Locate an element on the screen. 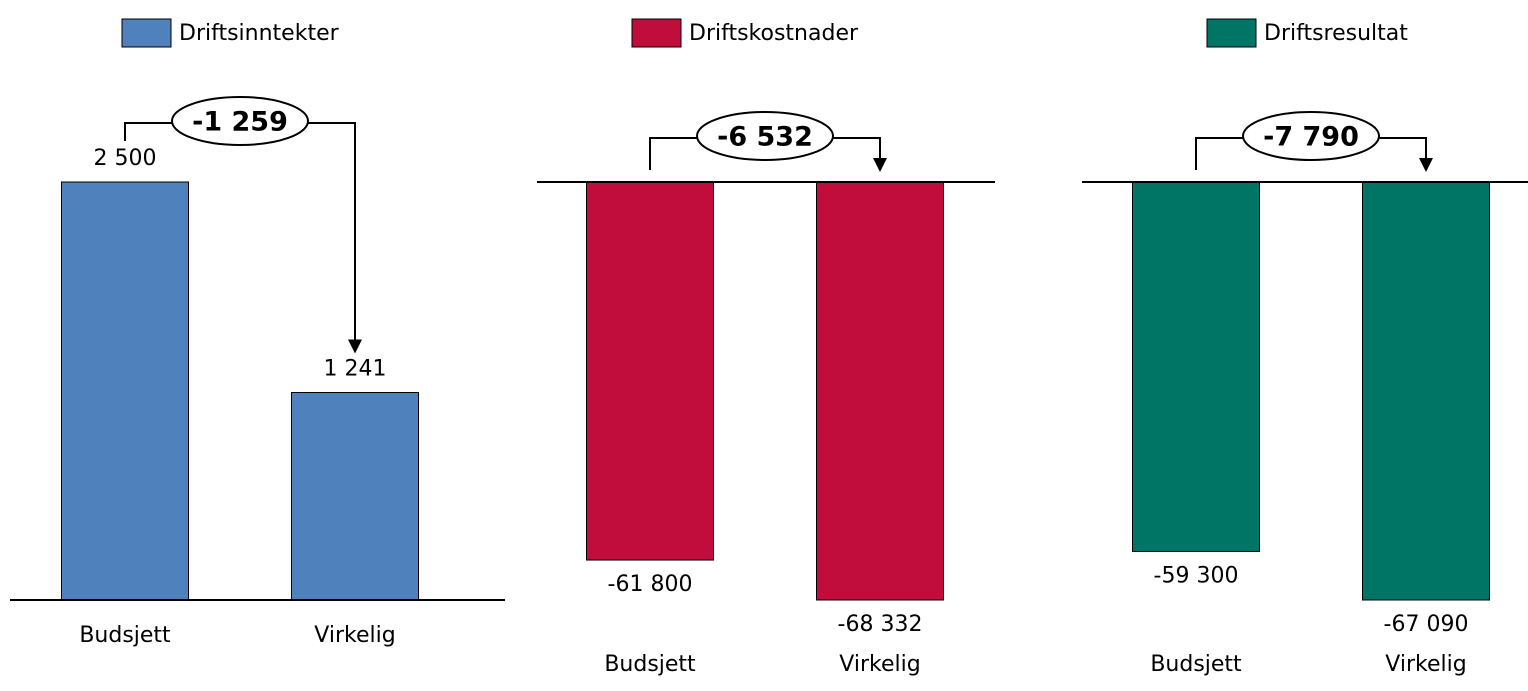 Image resolution: width=1528 pixels, height=691 pixels. legend-label: Driftsinntekter is located at coordinates (259, 33).